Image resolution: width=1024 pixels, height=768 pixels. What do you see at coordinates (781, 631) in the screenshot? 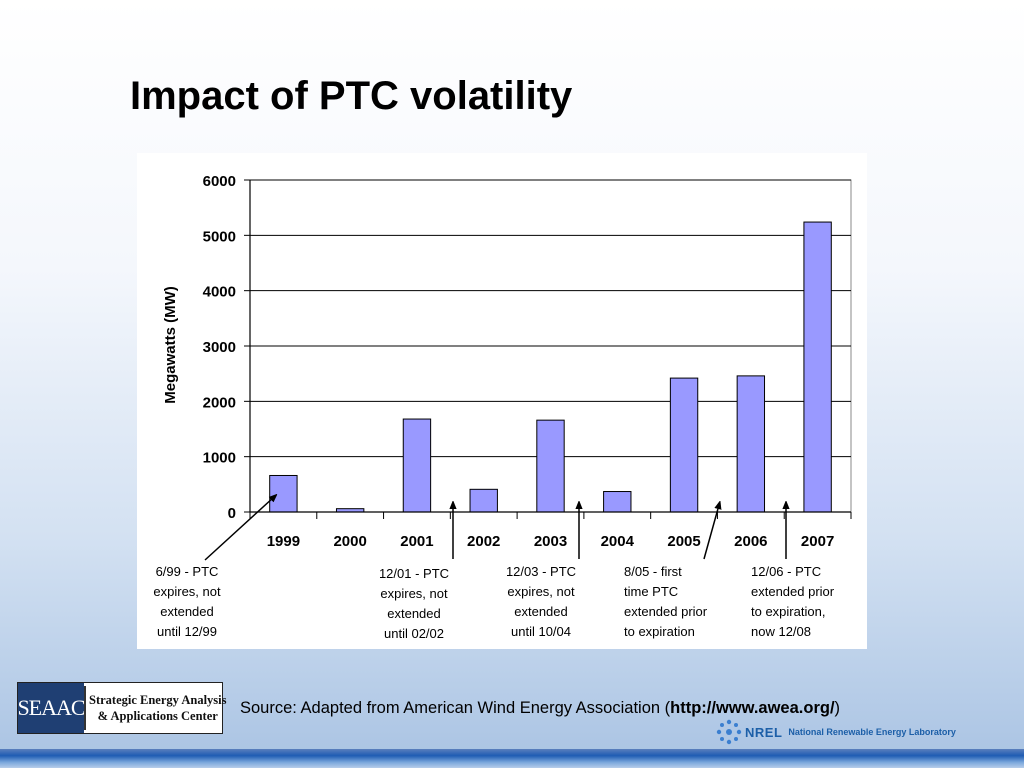
I see `annotation-line: now 12/08` at bounding box center [781, 631].